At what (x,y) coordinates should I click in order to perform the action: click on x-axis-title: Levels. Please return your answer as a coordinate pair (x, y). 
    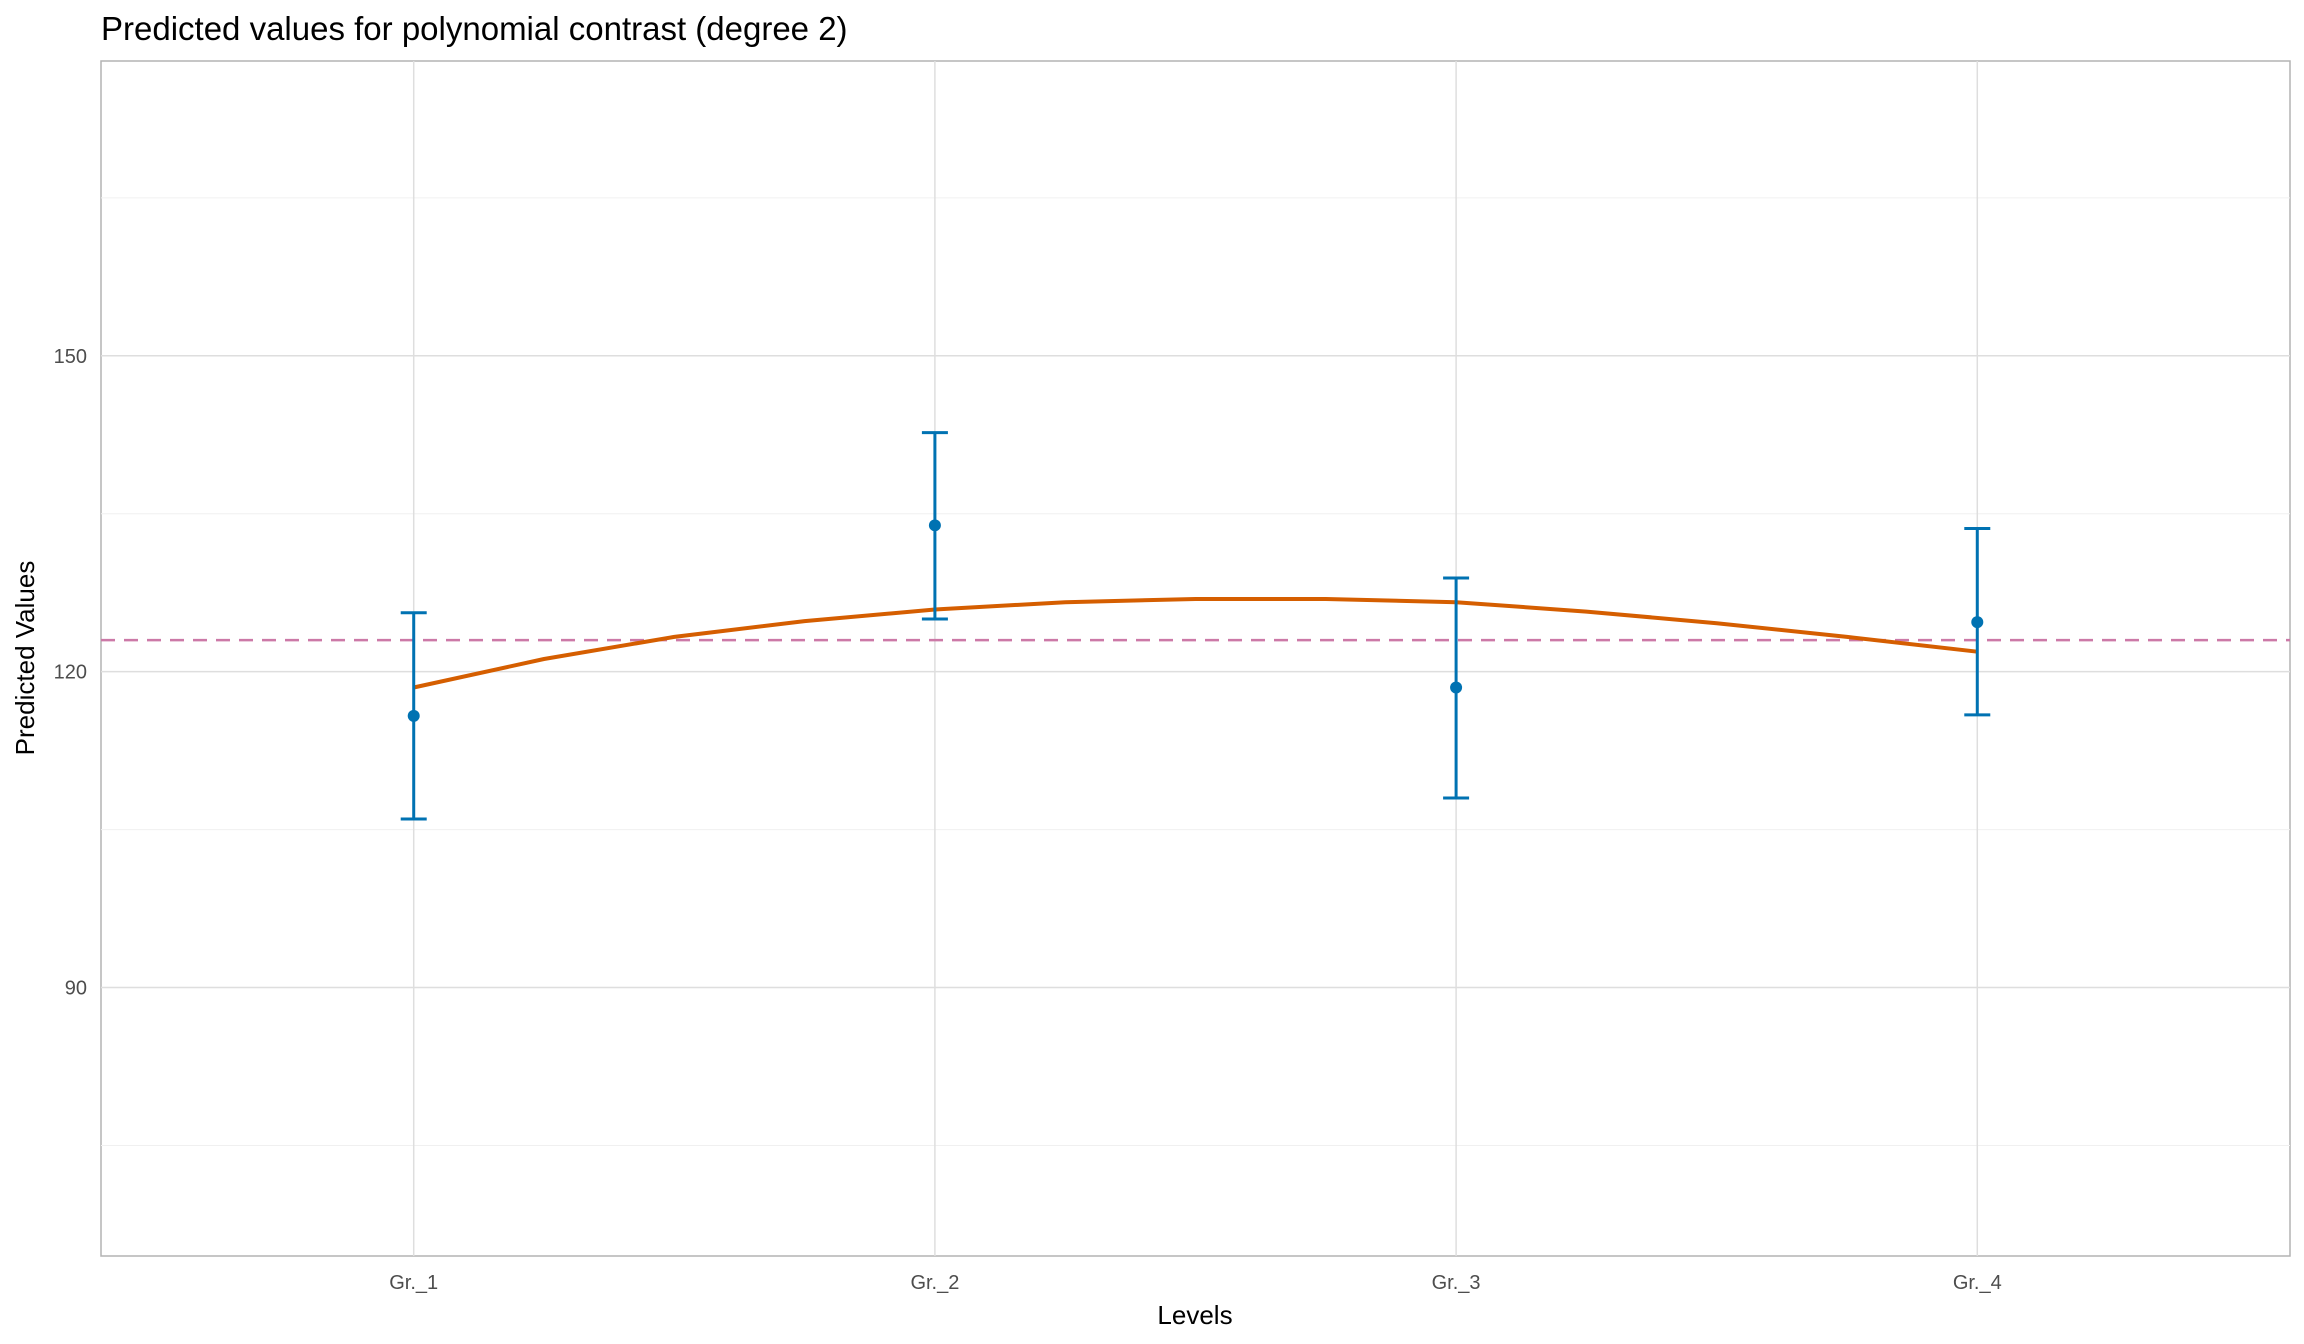
    Looking at the image, I should click on (1194, 1315).